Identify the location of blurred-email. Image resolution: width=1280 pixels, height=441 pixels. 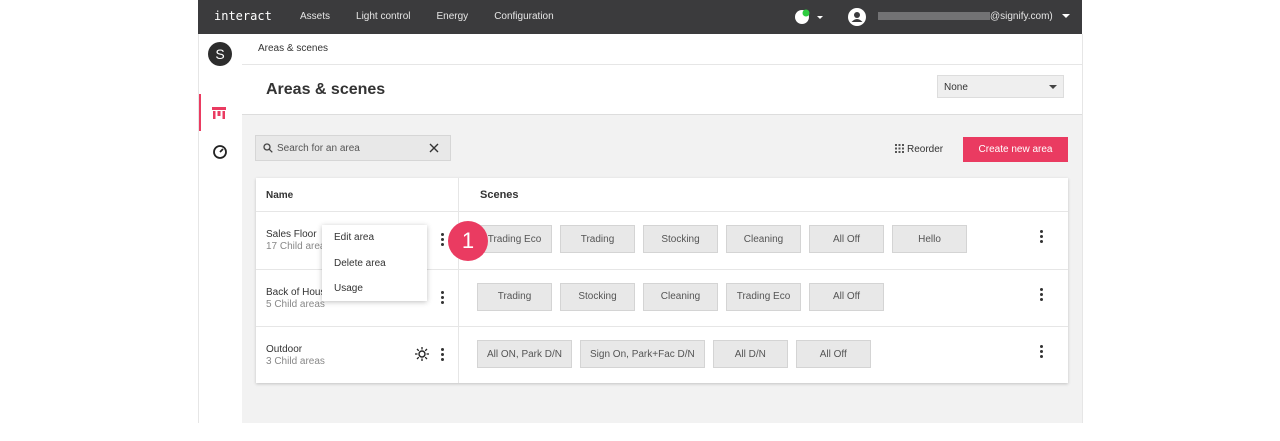
(934, 16).